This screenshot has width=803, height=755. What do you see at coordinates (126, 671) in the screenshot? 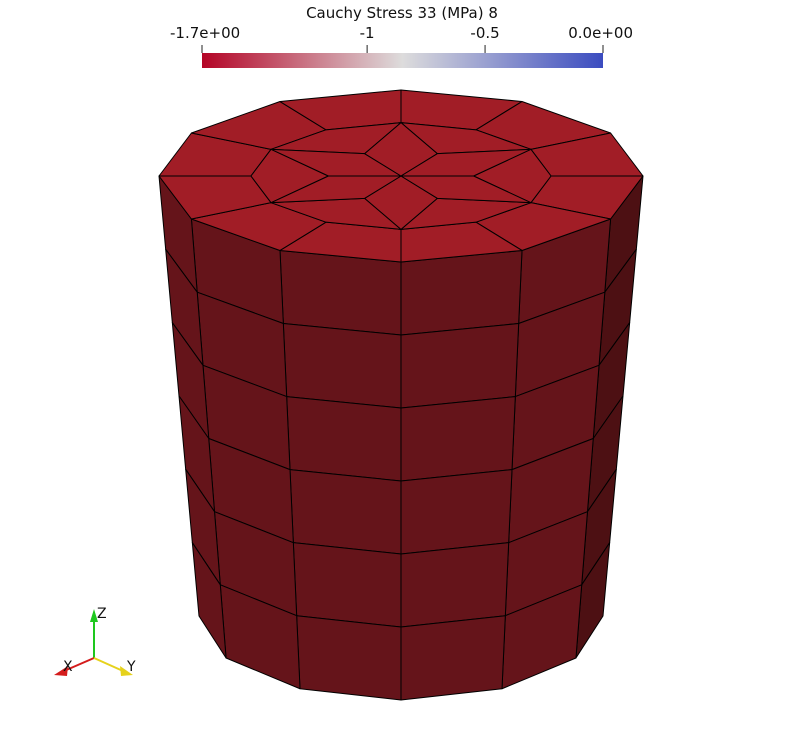
I see `y-axis-arrowhead` at bounding box center [126, 671].